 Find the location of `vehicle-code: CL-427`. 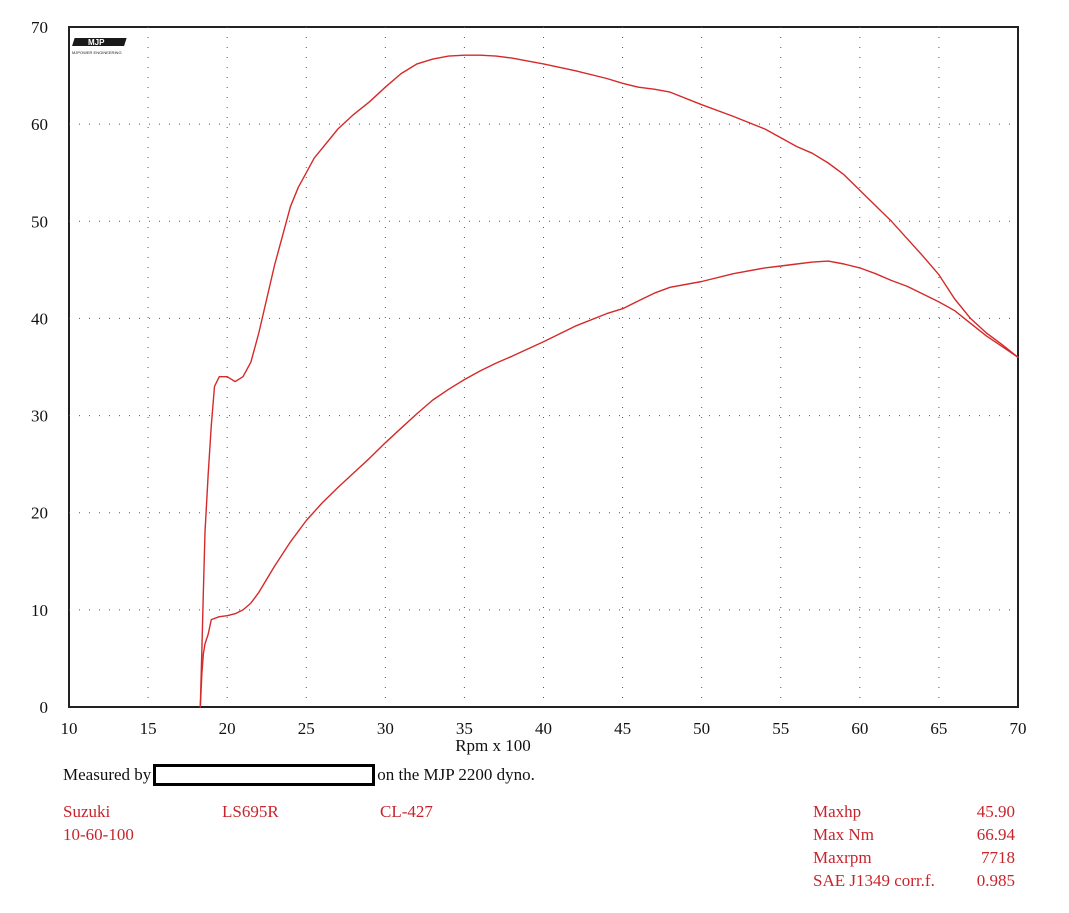

vehicle-code: CL-427 is located at coordinates (406, 811).